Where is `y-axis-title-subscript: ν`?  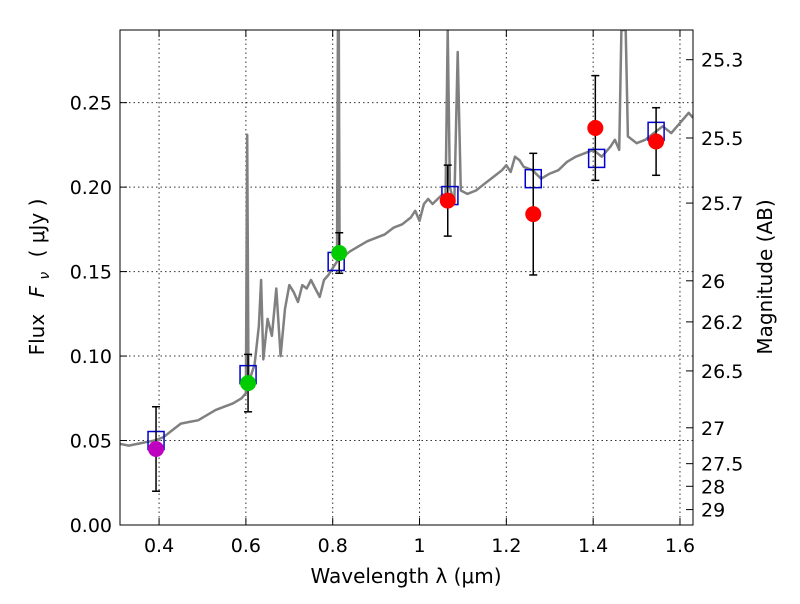 y-axis-title-subscript: ν is located at coordinates (45, 276).